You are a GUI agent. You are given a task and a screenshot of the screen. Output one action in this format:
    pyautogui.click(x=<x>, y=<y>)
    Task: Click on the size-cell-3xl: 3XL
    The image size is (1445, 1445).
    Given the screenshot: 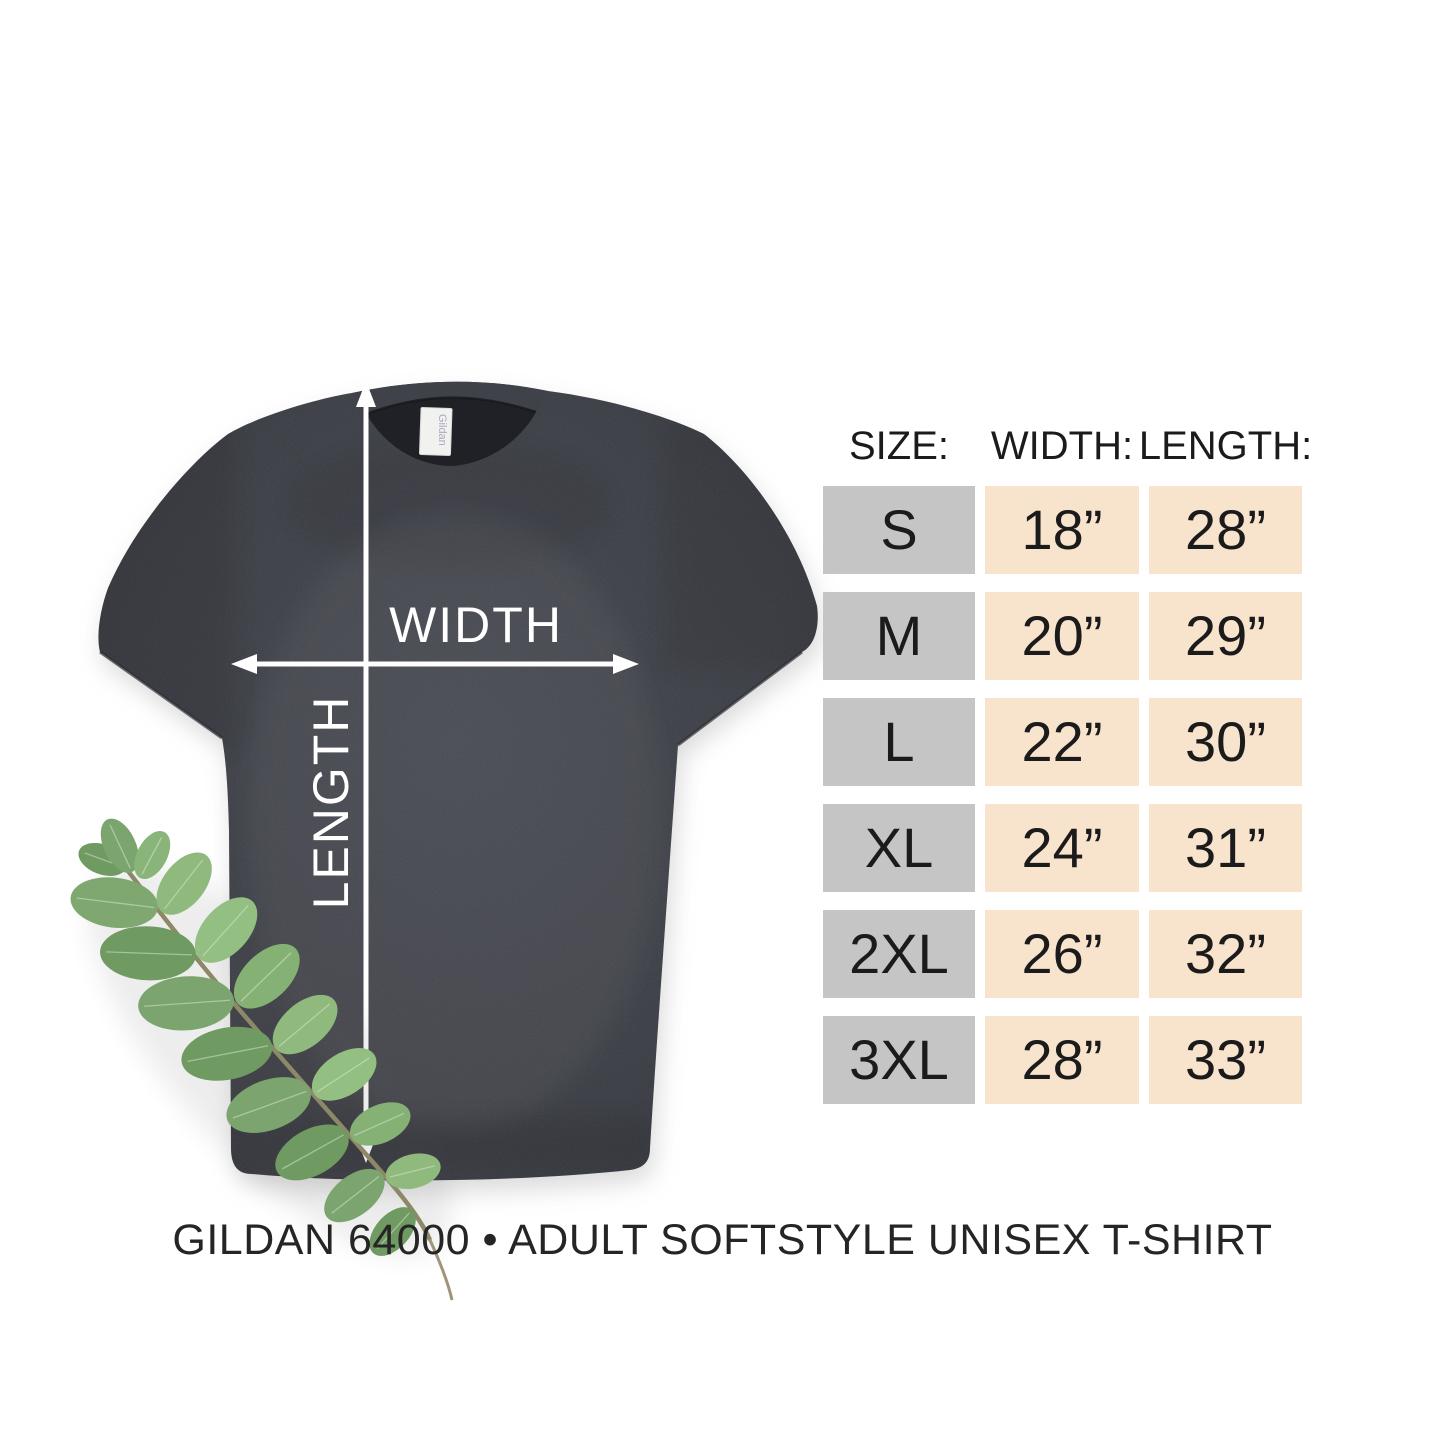 What is the action you would take?
    pyautogui.click(x=899, y=1060)
    